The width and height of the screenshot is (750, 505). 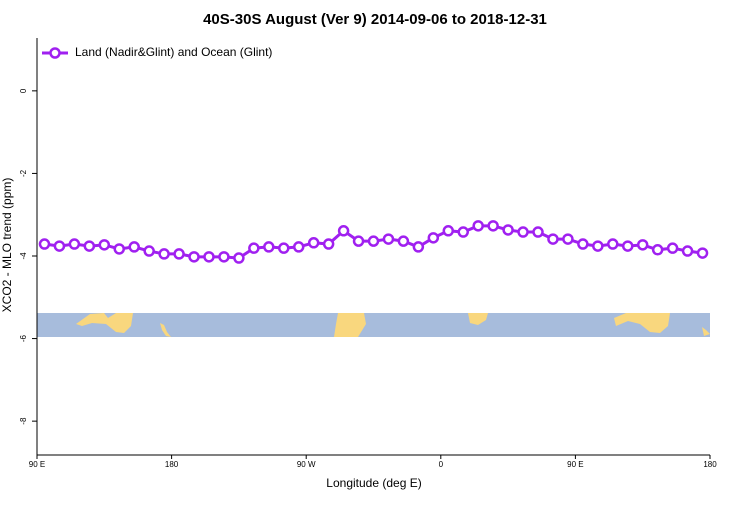 I want to click on y-tick-label: -6, so click(x=23, y=338).